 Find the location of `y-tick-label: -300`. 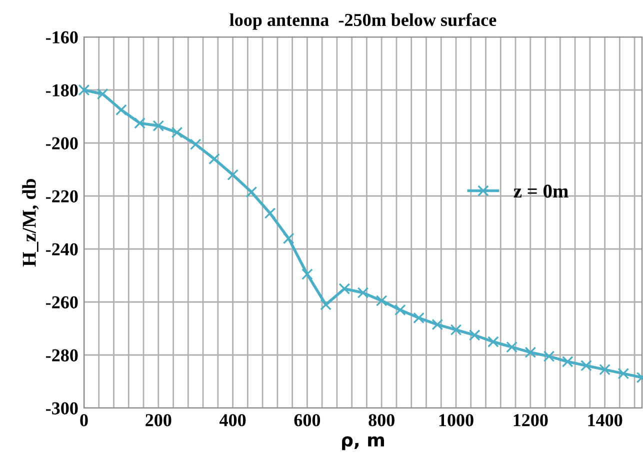

y-tick-label: -300 is located at coordinates (62, 408).